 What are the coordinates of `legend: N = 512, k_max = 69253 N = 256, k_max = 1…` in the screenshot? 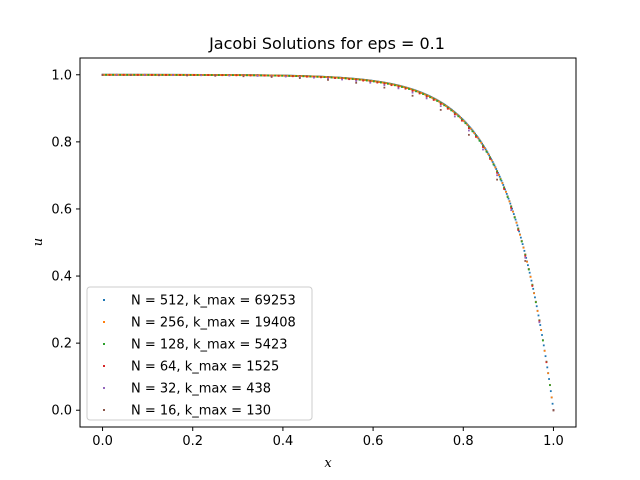 It's located at (199, 353).